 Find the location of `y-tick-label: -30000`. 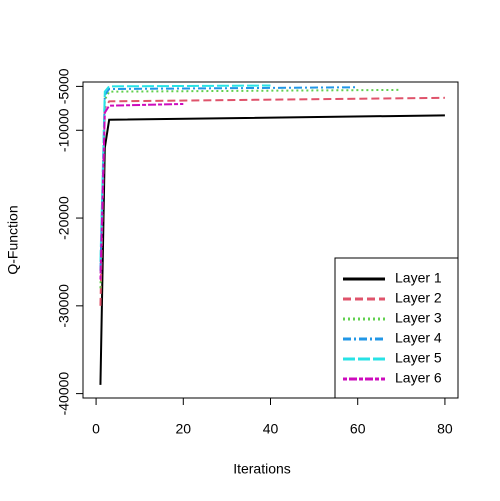

y-tick-label: -30000 is located at coordinates (64, 306).